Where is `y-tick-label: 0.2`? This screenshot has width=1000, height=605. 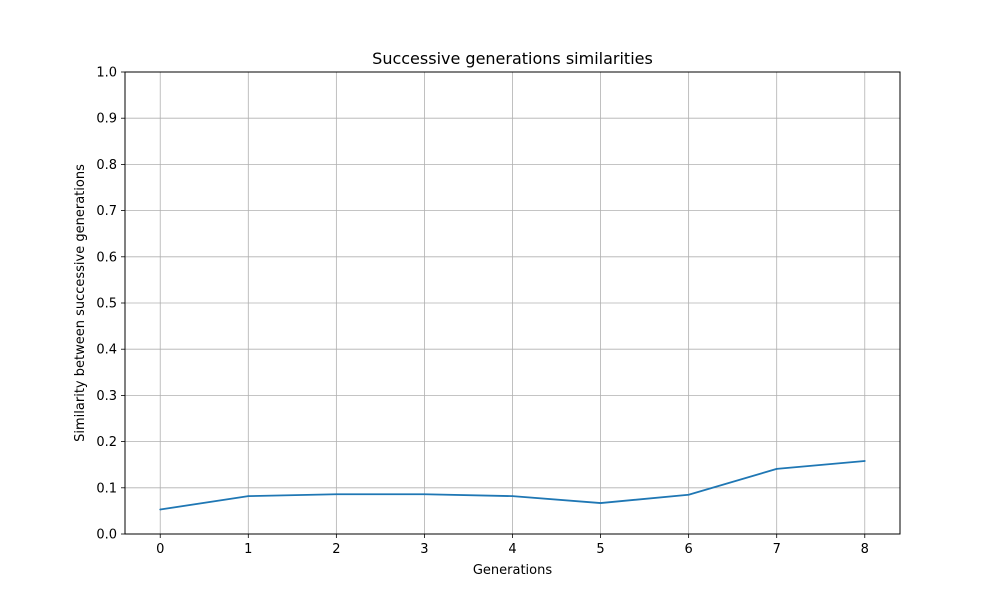
y-tick-label: 0.2 is located at coordinates (106, 442).